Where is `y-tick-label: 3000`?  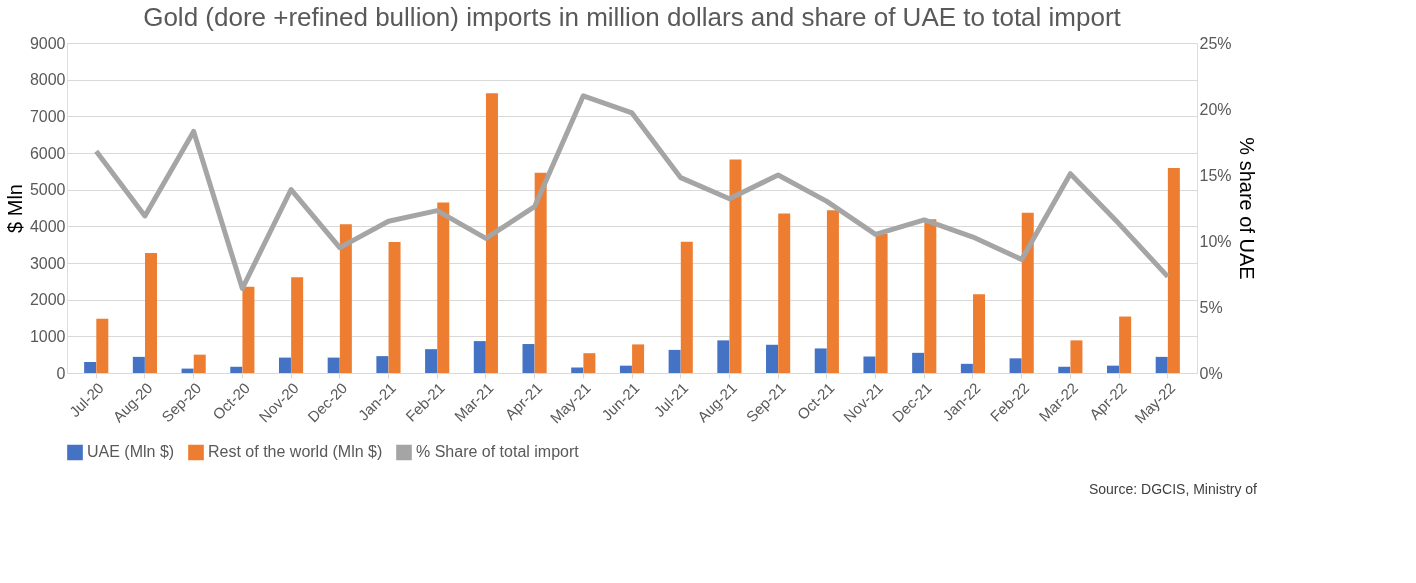
y-tick-label: 3000 is located at coordinates (47, 263).